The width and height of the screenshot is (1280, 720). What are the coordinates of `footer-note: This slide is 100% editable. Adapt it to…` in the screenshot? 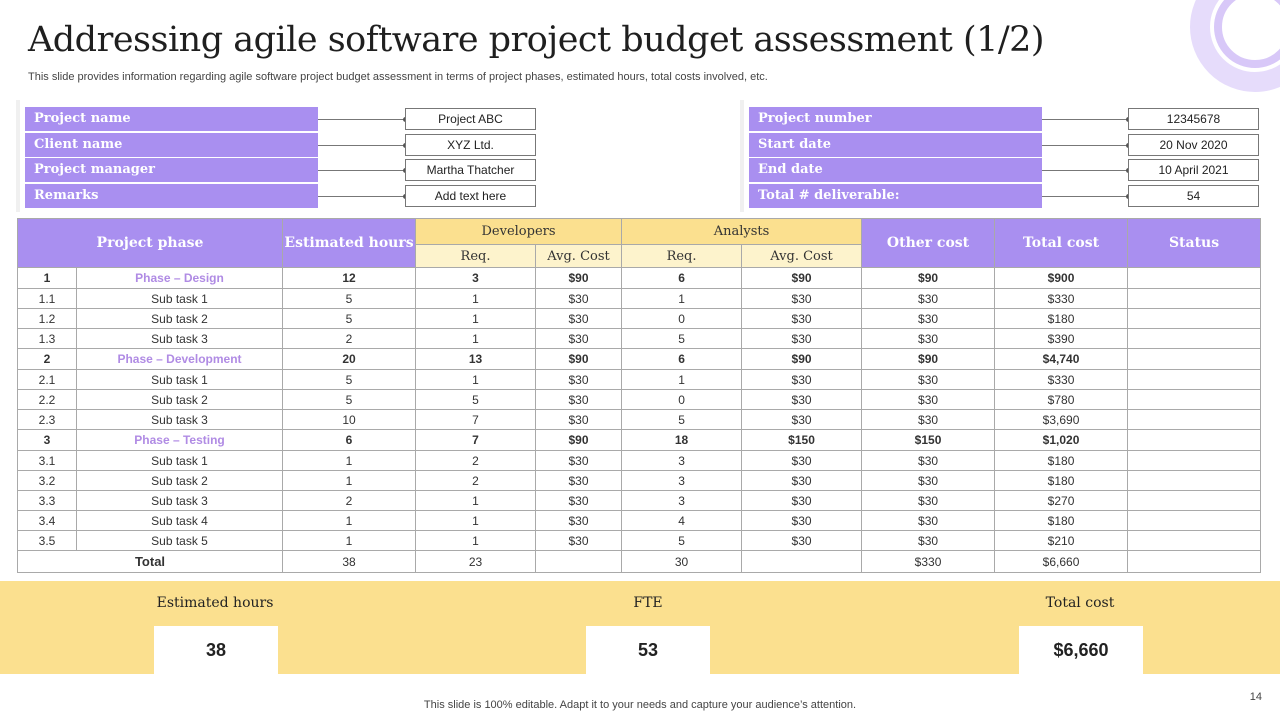 It's located at (640, 705).